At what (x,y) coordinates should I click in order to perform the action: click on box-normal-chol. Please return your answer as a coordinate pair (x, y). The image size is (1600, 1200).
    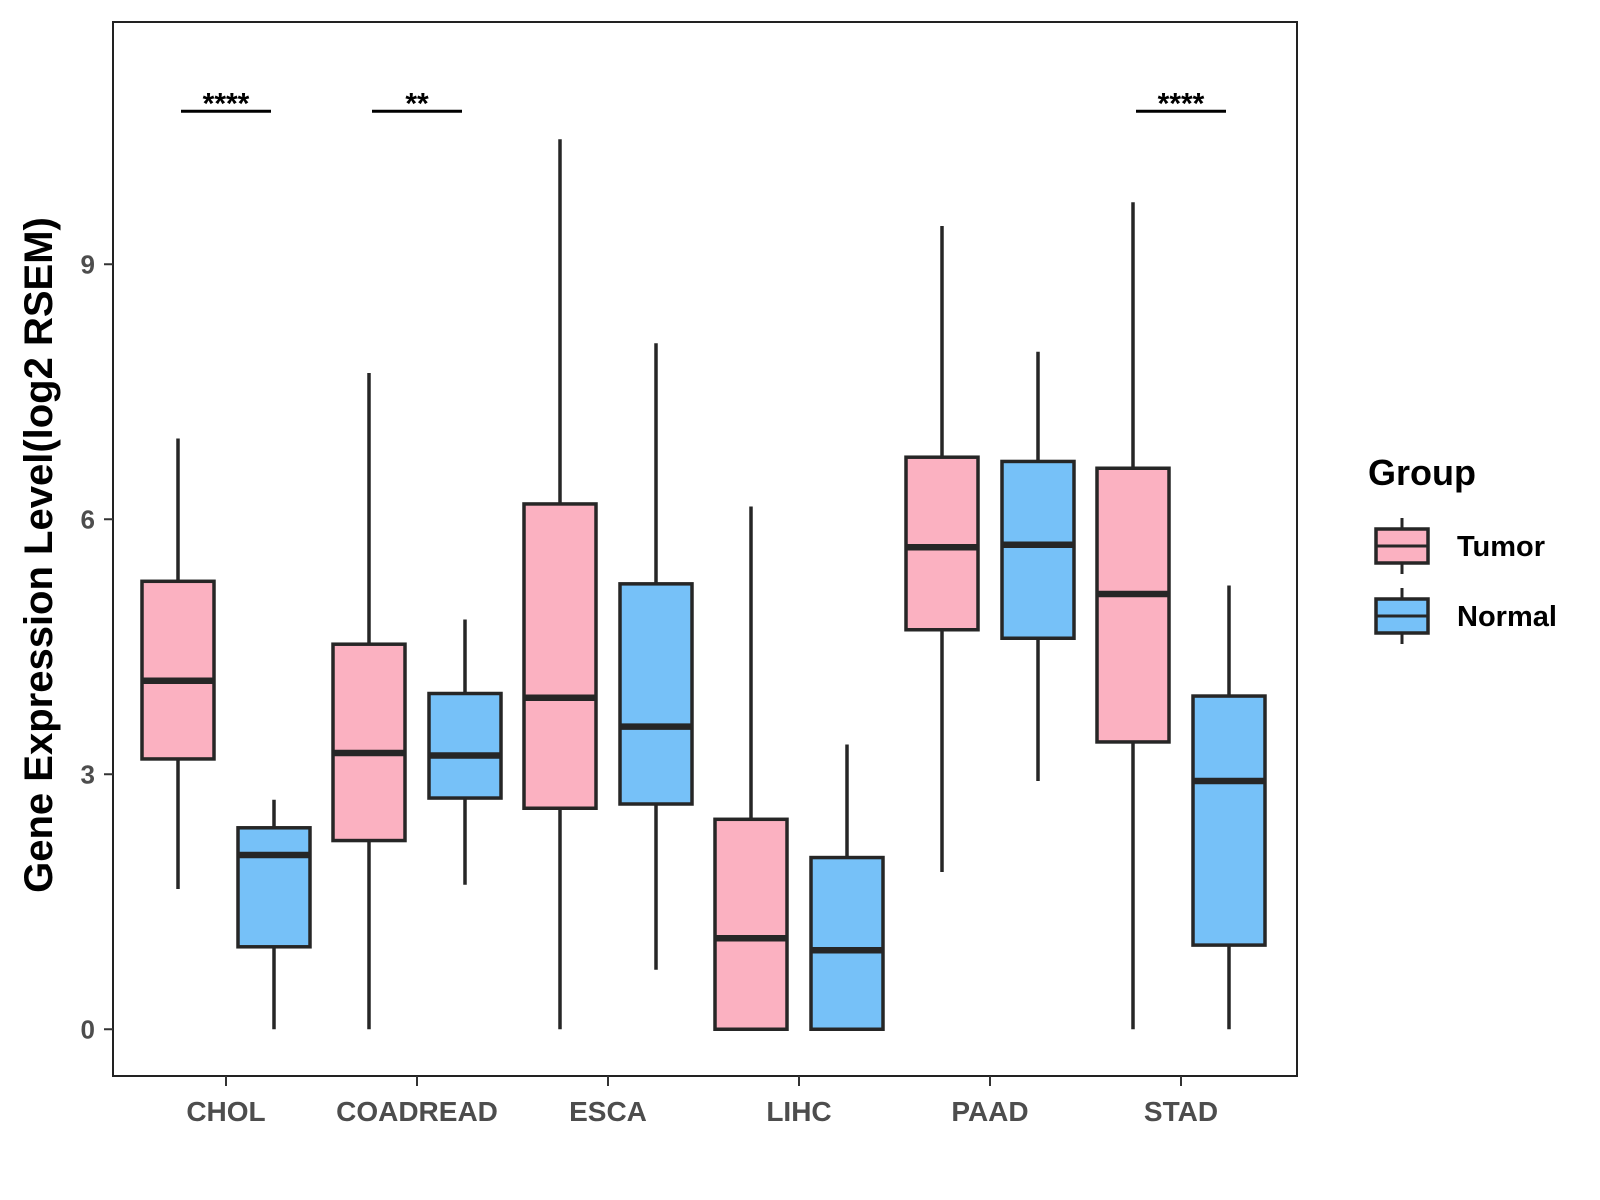
    Looking at the image, I should click on (274, 914).